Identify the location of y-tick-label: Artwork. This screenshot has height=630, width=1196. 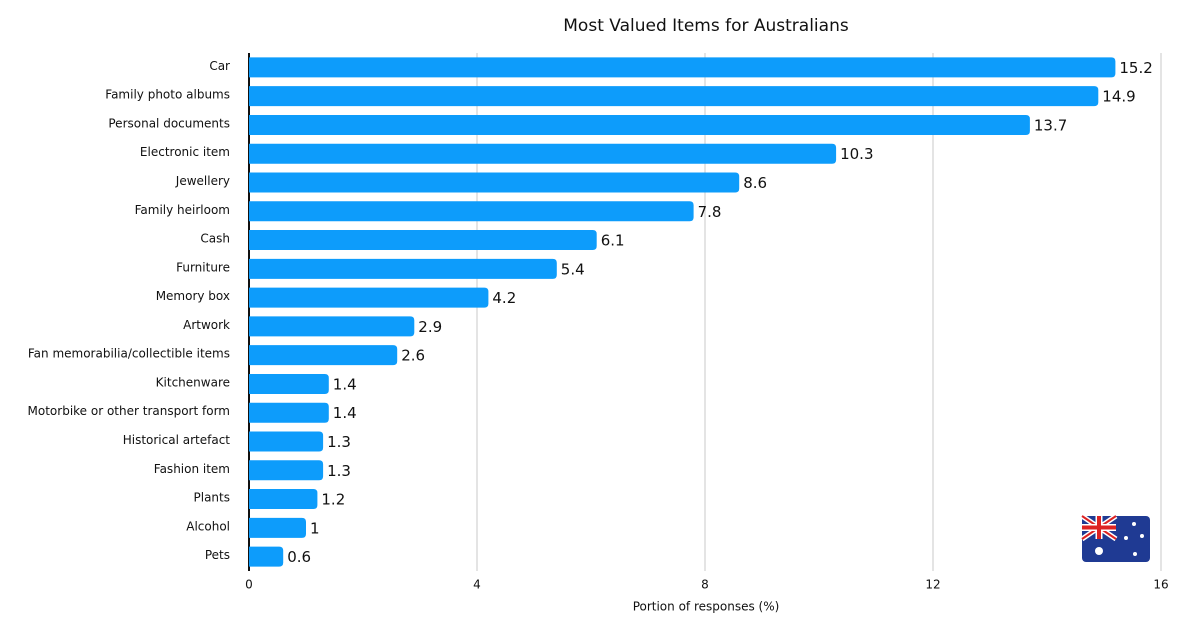
(206, 325).